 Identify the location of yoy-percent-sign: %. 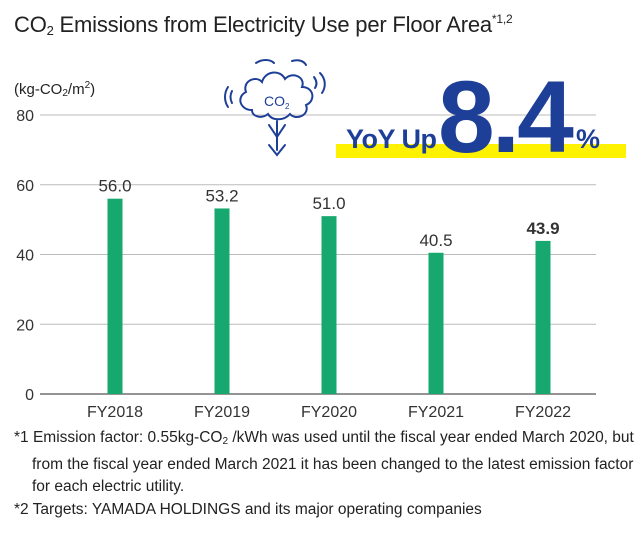
(588, 139).